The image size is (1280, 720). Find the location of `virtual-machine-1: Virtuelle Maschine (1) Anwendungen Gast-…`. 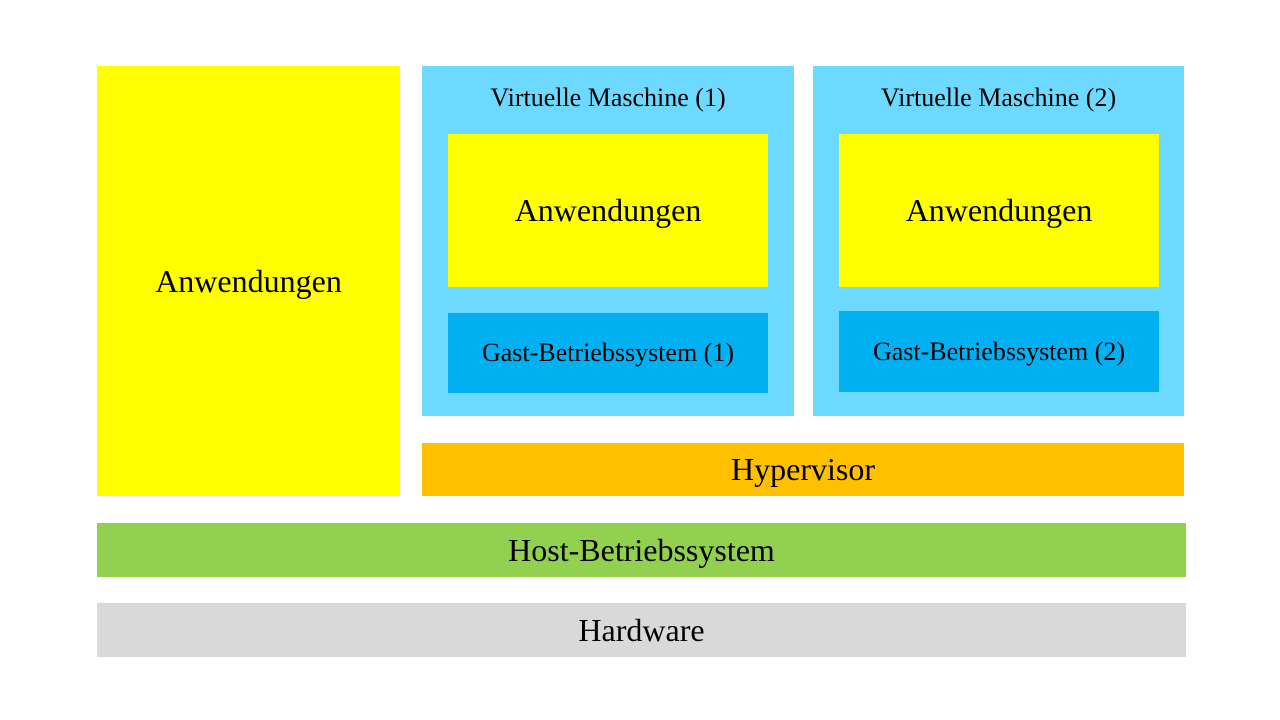

virtual-machine-1: Virtuelle Maschine (1) Anwendungen Gast-… is located at coordinates (608, 241).